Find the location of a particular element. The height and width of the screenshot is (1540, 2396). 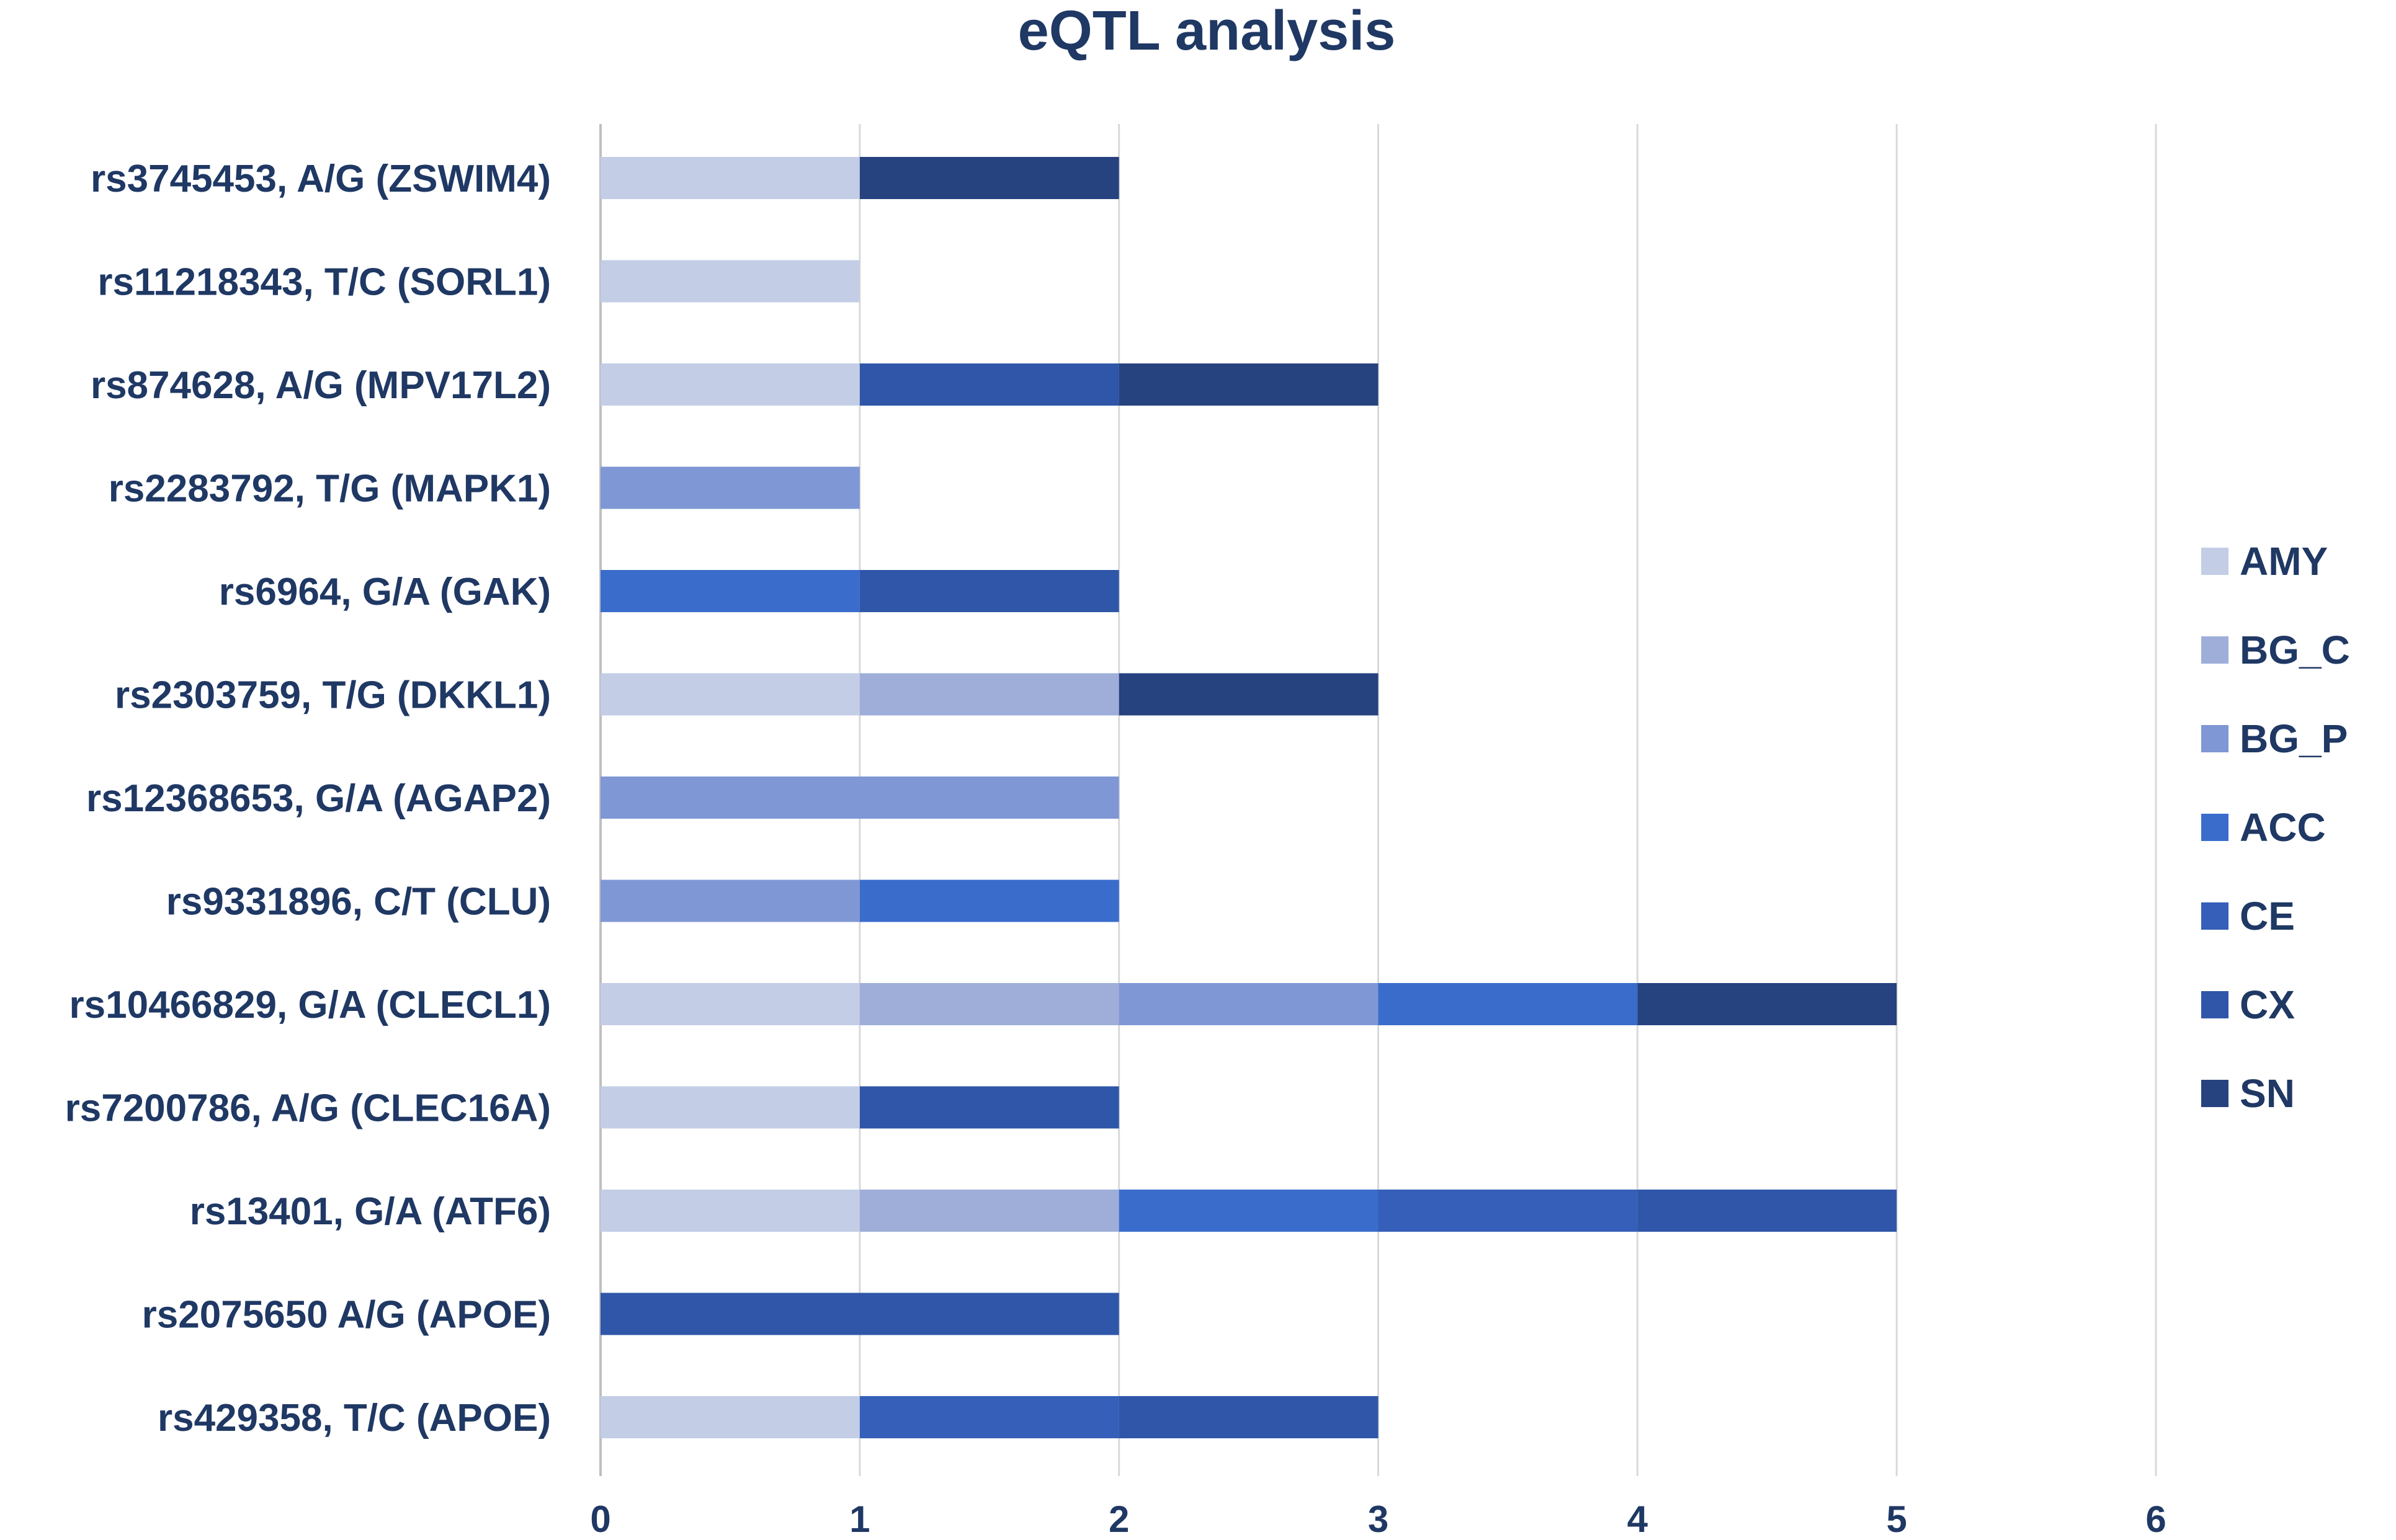

category-label: rs2075650 A/G (APOE) is located at coordinates (346, 1315).